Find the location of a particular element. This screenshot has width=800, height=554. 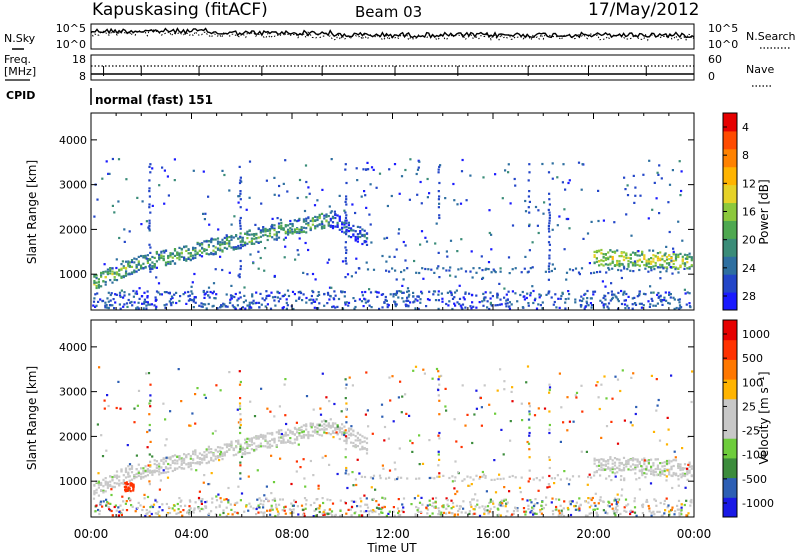

noise-right-tick-bottom: 10^0 is located at coordinates (723, 44).